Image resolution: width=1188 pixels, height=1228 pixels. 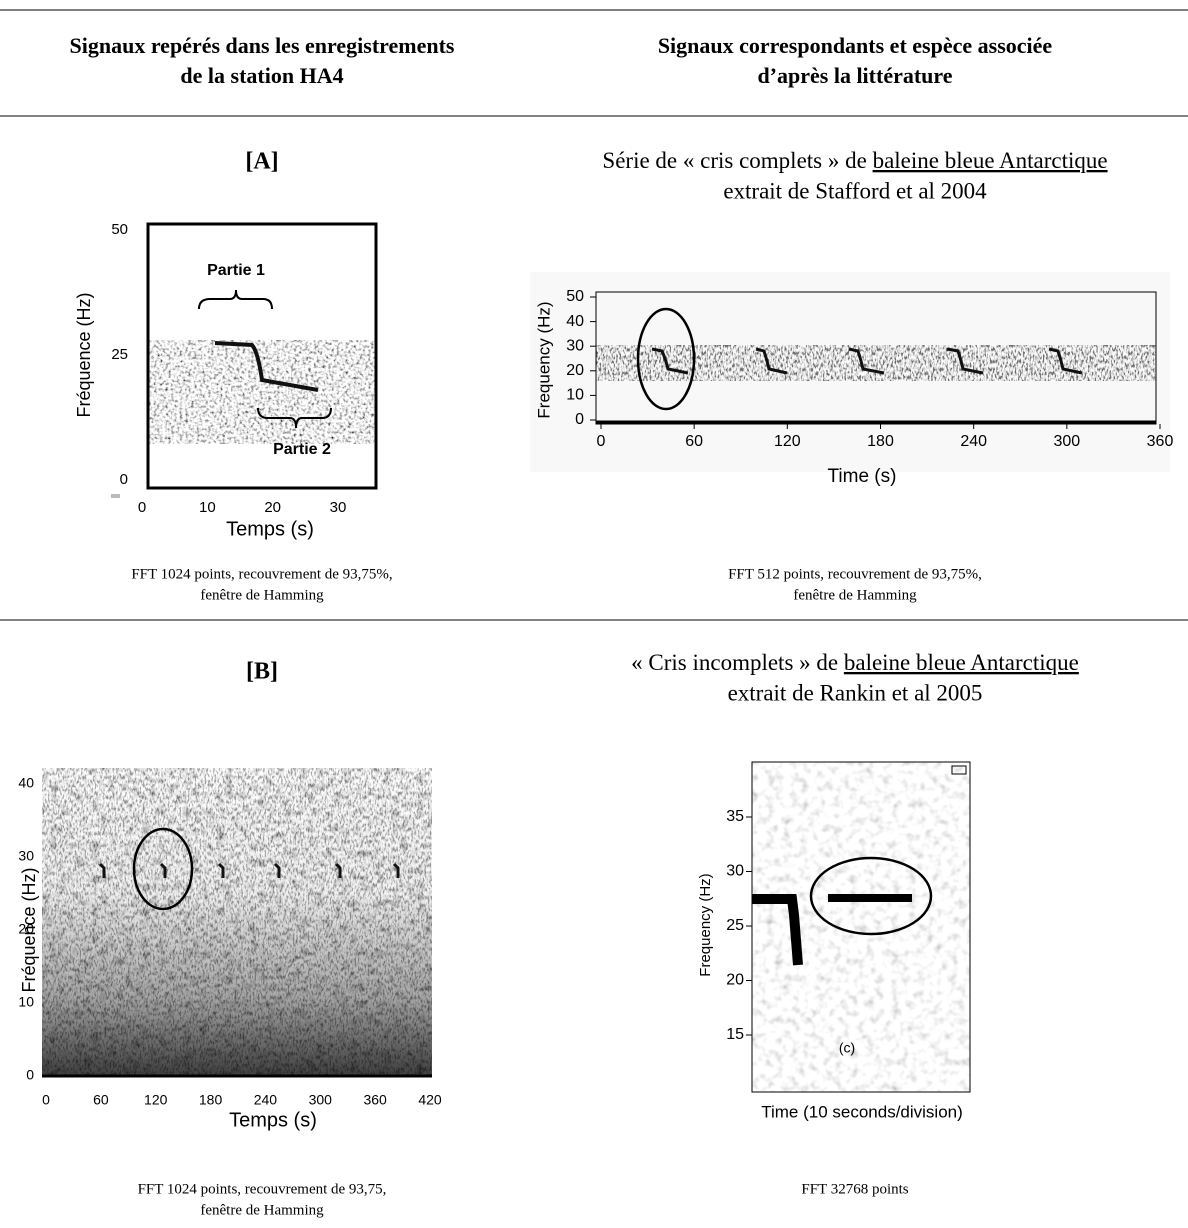 I want to click on x-tick-label: 30, so click(x=338, y=507).